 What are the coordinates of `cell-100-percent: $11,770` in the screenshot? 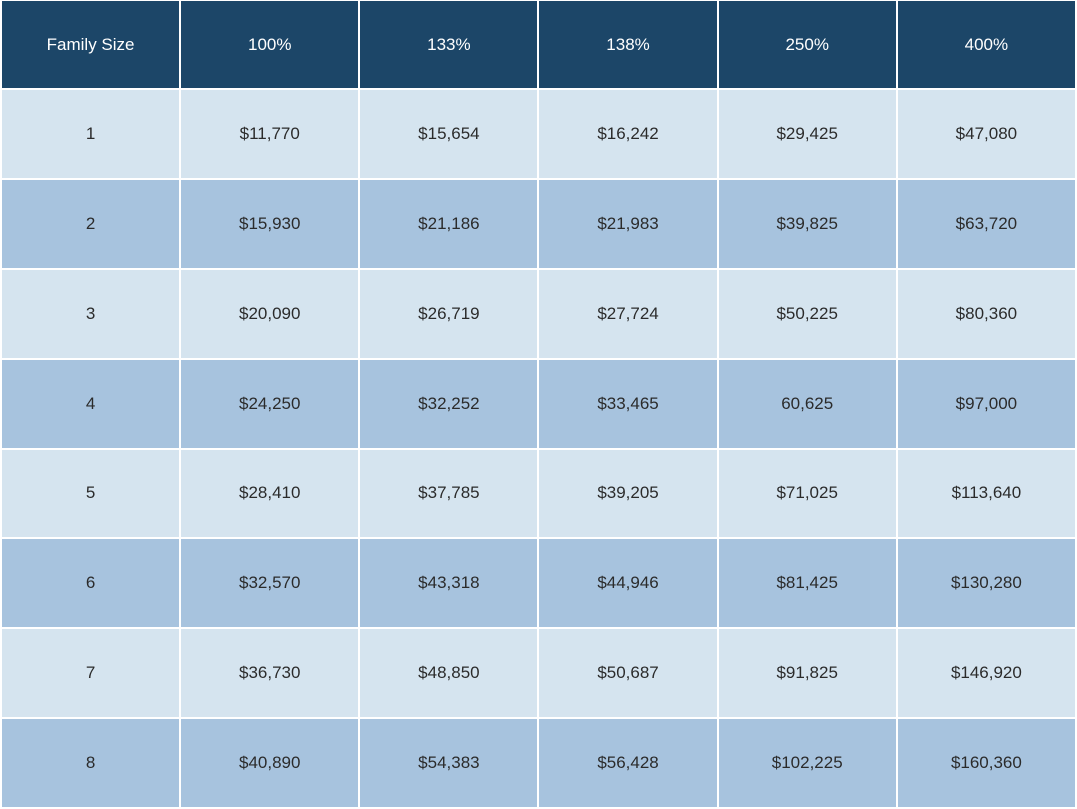 It's located at (270, 134).